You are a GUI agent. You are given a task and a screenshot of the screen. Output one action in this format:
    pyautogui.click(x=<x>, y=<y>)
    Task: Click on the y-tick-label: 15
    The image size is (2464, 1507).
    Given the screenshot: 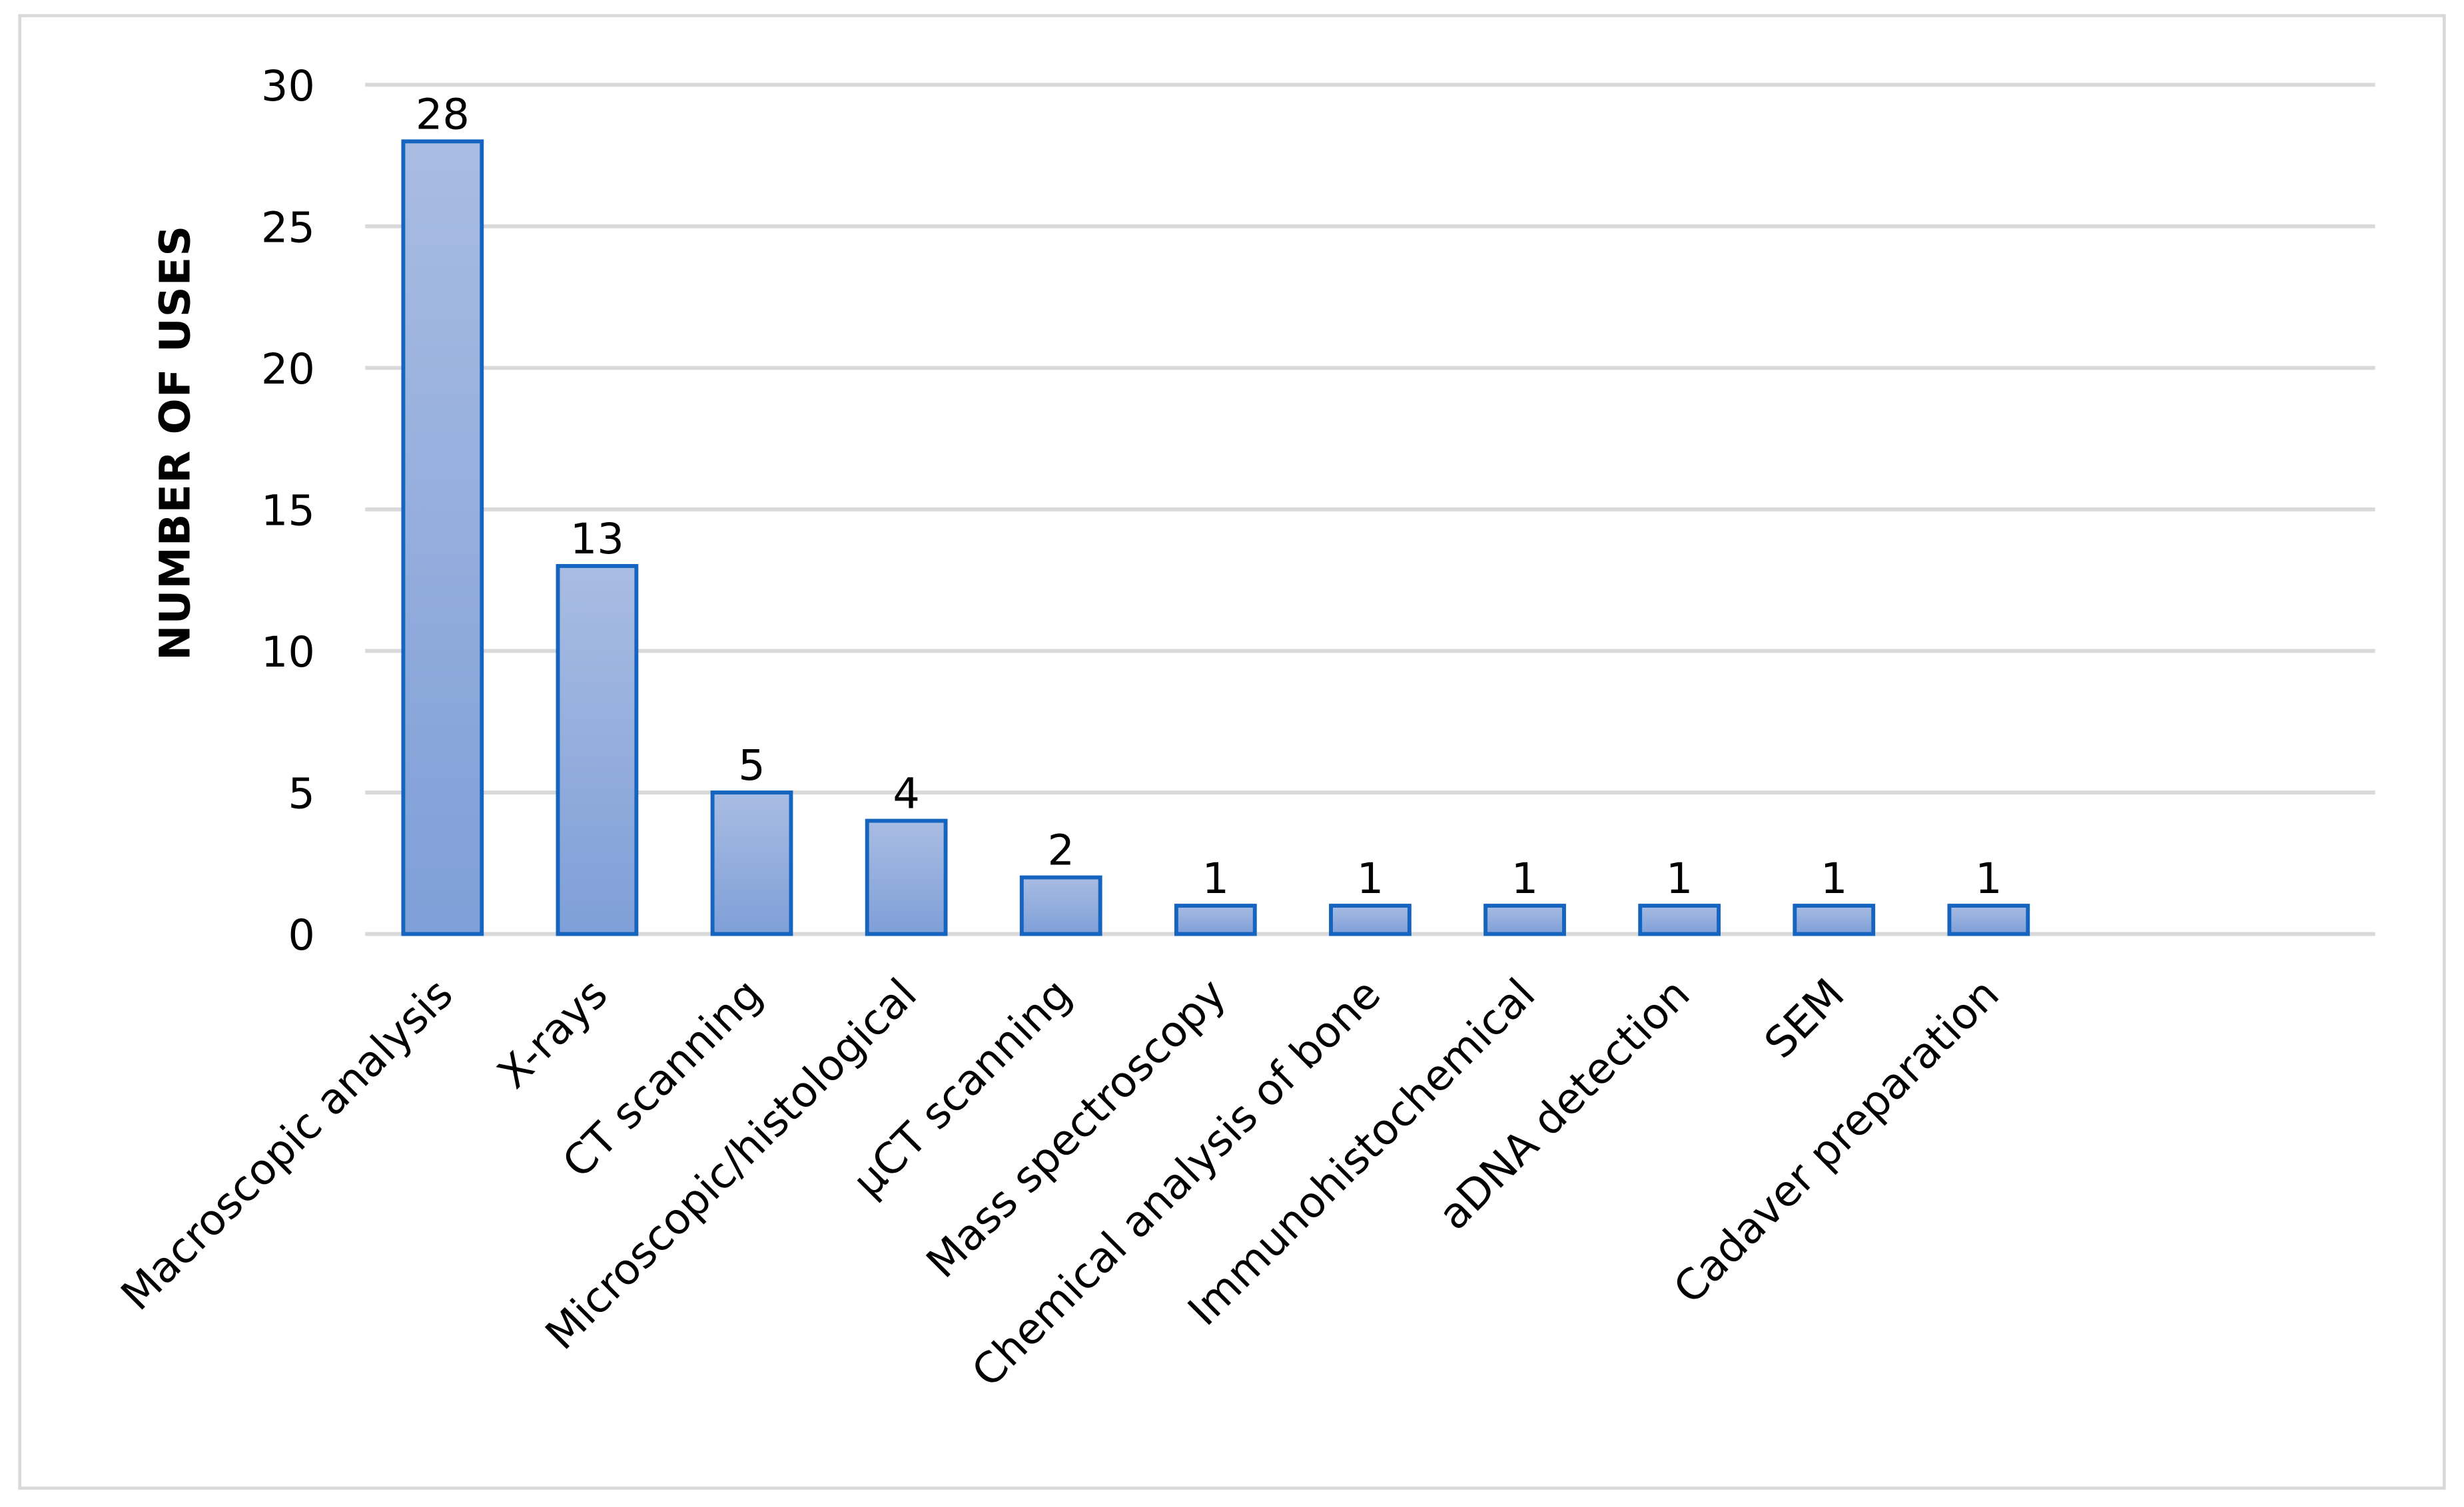 What is the action you would take?
    pyautogui.click(x=288, y=511)
    